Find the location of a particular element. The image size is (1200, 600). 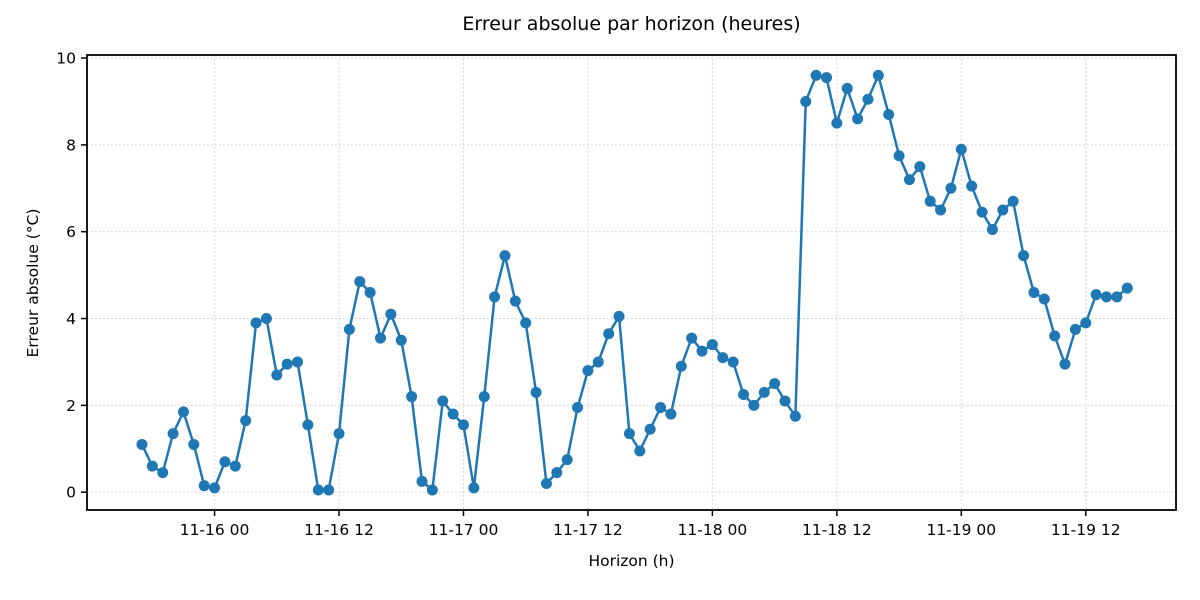

y-tick-label: 6 is located at coordinates (71, 232).